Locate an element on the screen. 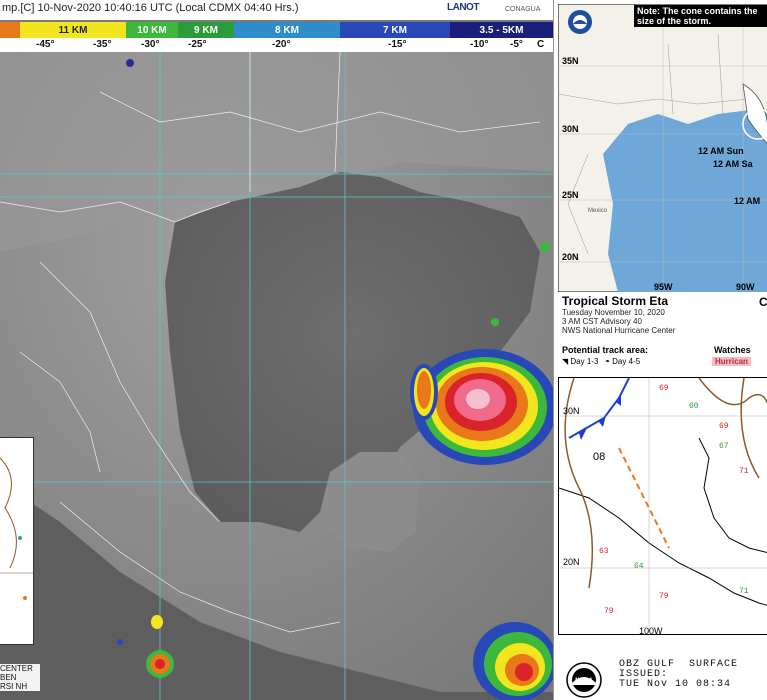  colorbar-segment: 11 KM is located at coordinates (73, 30).